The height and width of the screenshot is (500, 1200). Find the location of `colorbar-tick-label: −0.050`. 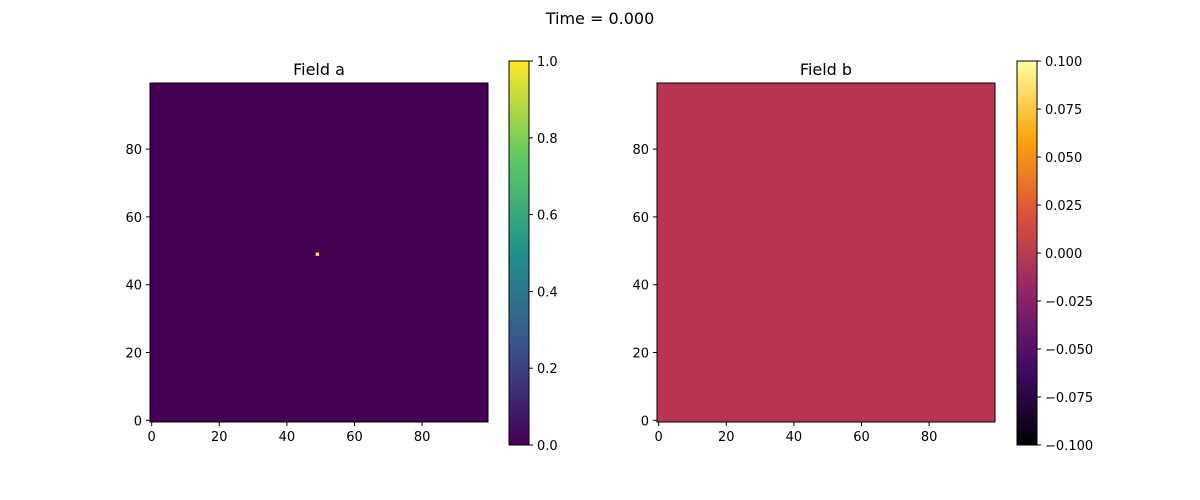

colorbar-tick-label: −0.050 is located at coordinates (1069, 350).